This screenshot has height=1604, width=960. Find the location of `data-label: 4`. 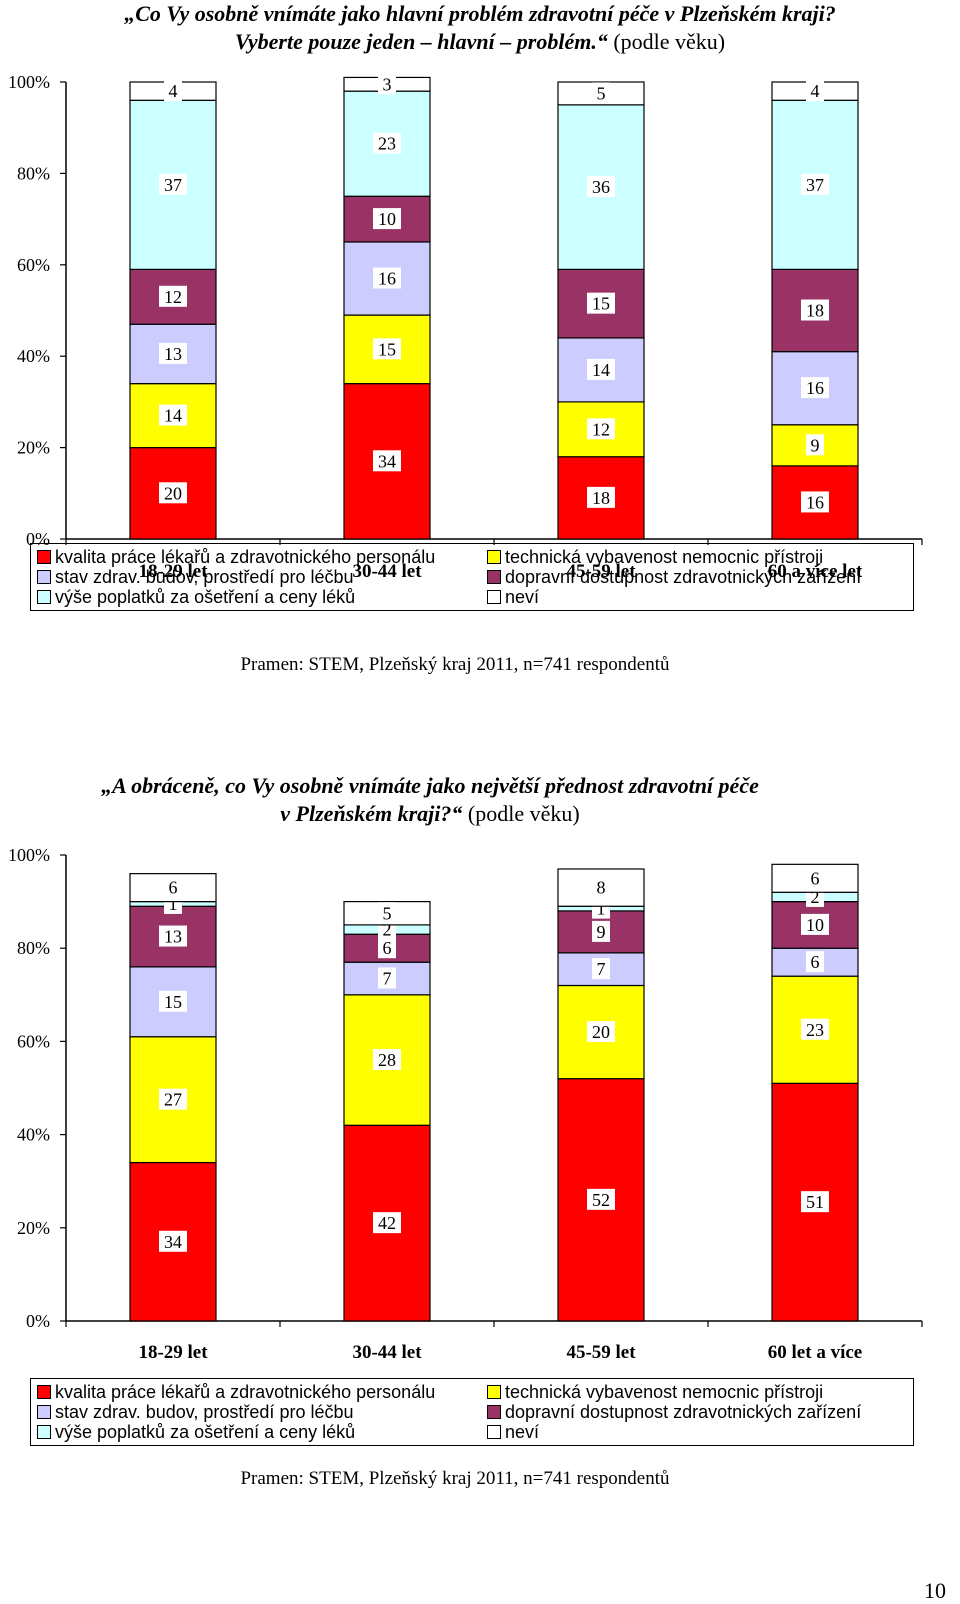

data-label: 4 is located at coordinates (173, 91).